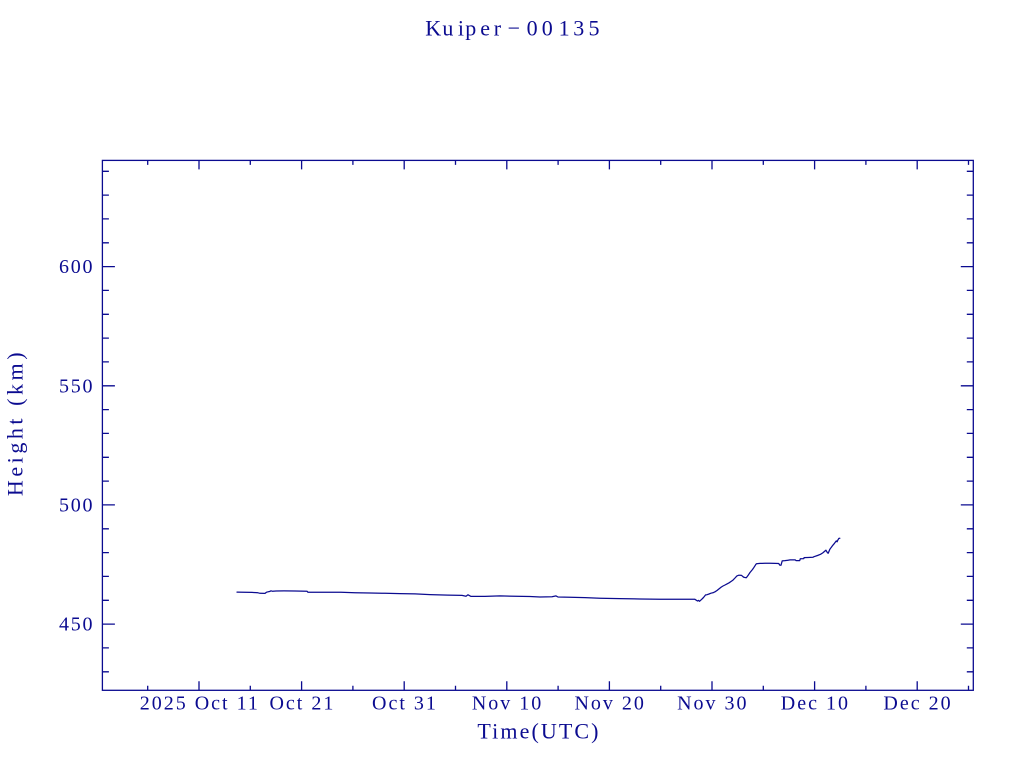 The width and height of the screenshot is (1024, 768). Describe the element at coordinates (538, 731) in the screenshot. I see `svg-text: Time(UTC)` at that location.